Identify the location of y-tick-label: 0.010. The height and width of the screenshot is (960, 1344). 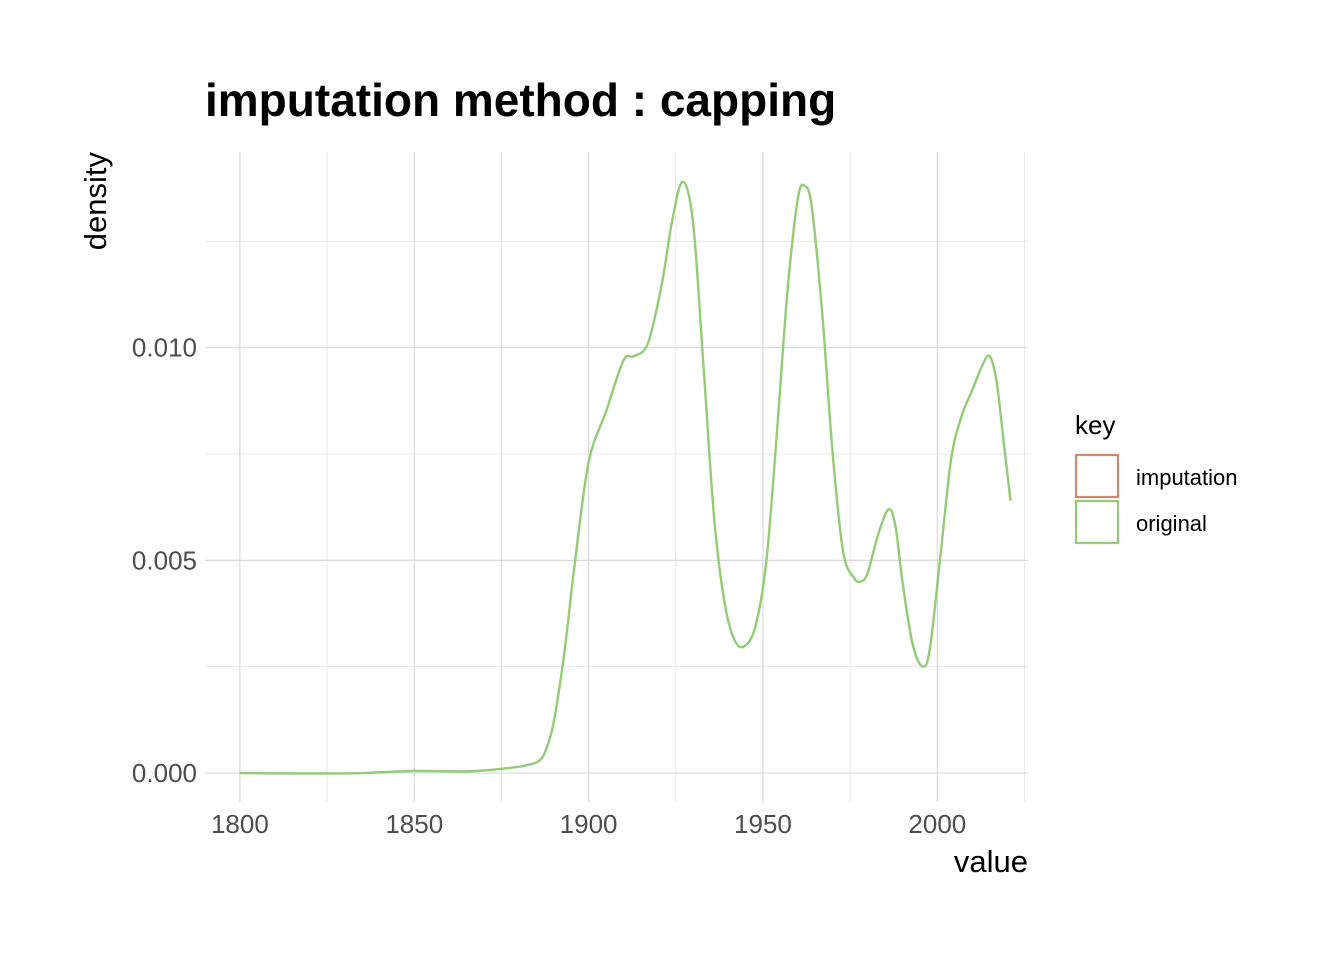
(164, 348).